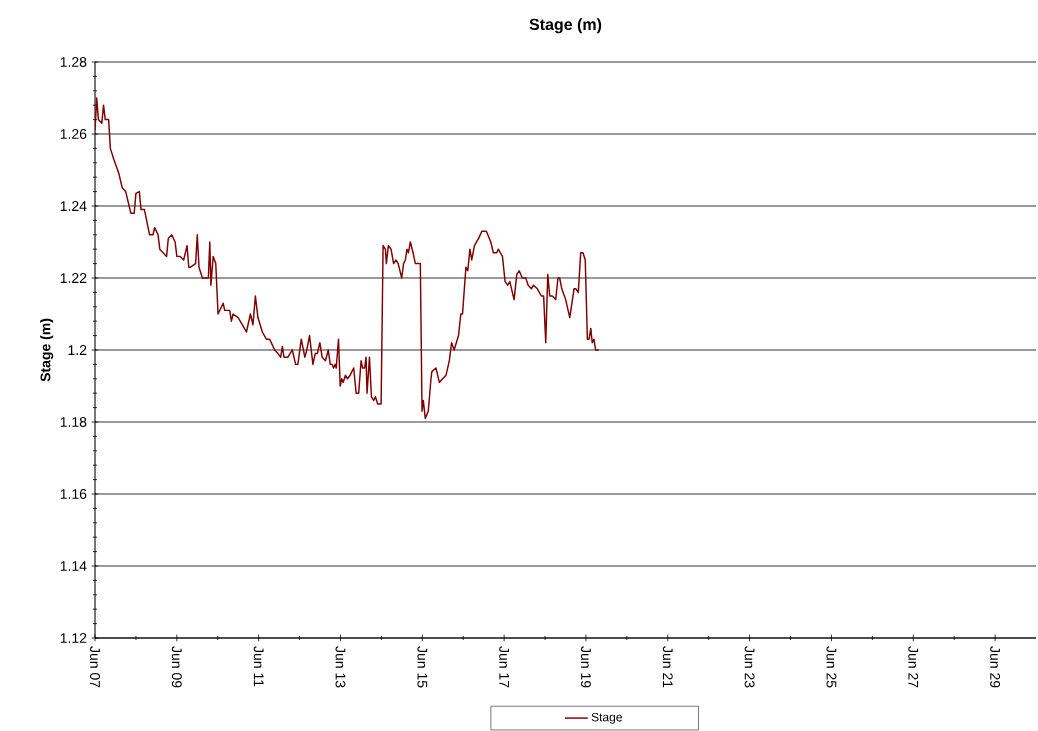 The width and height of the screenshot is (1038, 731). Describe the element at coordinates (913, 667) in the screenshot. I see `x-tick-label: Jun 27` at that location.